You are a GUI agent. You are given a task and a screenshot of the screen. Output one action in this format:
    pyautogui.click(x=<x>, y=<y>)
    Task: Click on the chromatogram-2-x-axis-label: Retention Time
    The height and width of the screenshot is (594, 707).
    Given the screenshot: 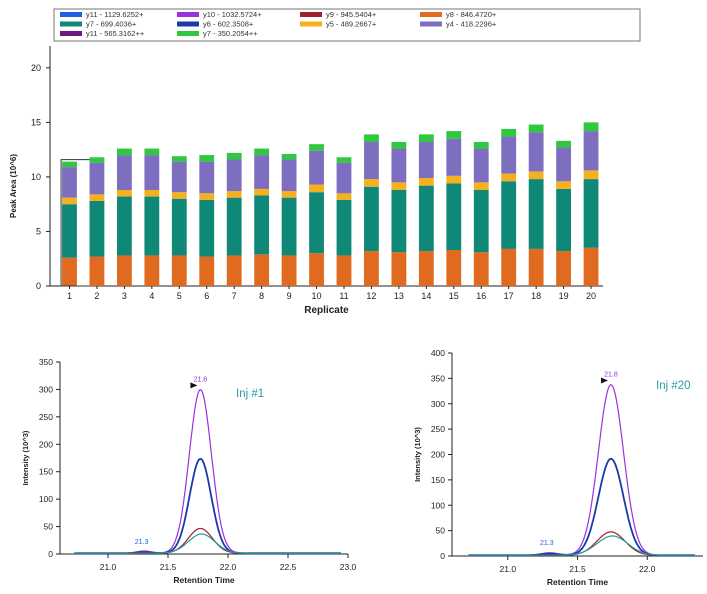 What is the action you would take?
    pyautogui.click(x=578, y=582)
    